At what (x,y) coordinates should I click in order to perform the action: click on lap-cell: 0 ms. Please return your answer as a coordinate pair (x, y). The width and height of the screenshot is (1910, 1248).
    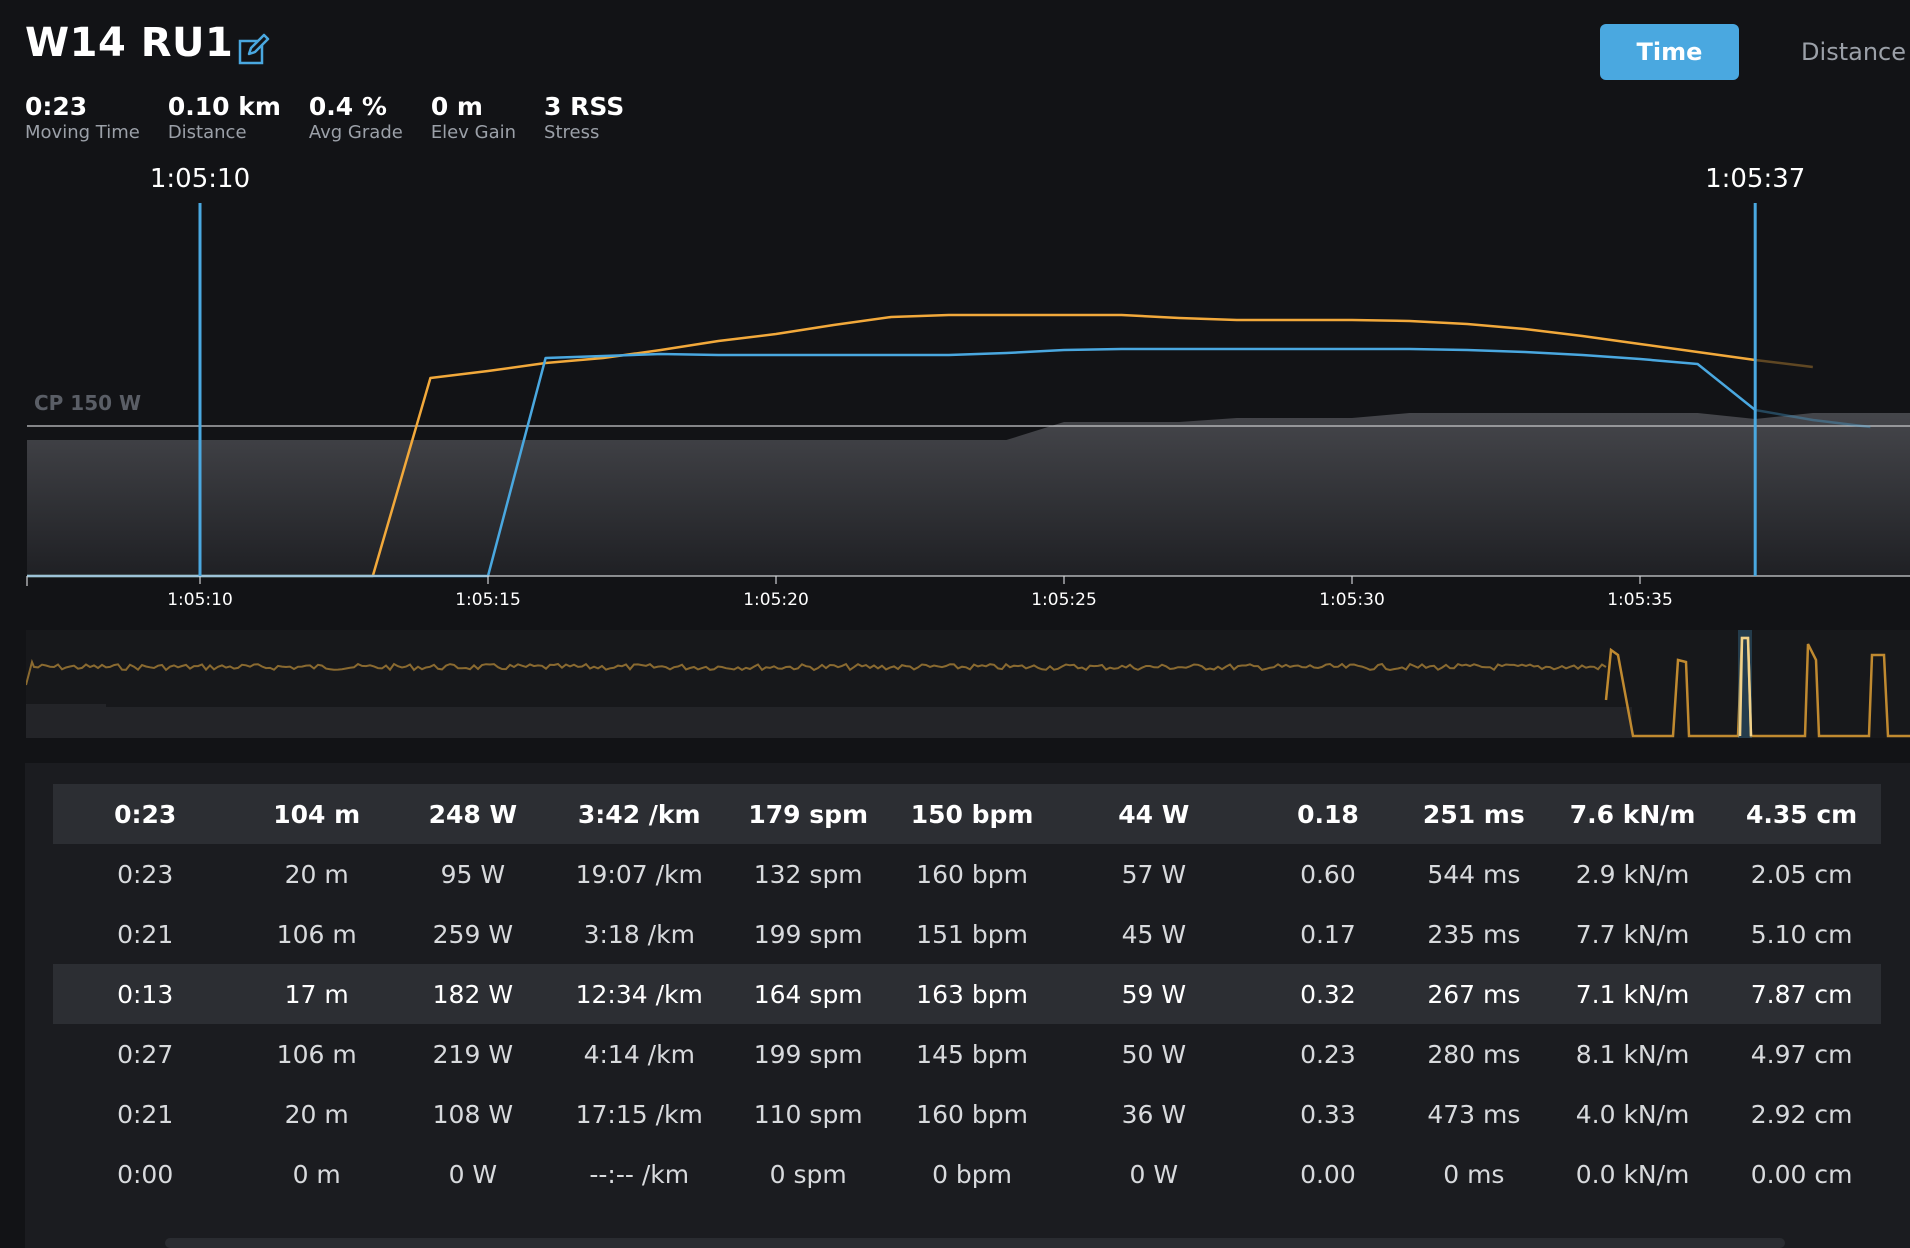
    Looking at the image, I should click on (1474, 1174).